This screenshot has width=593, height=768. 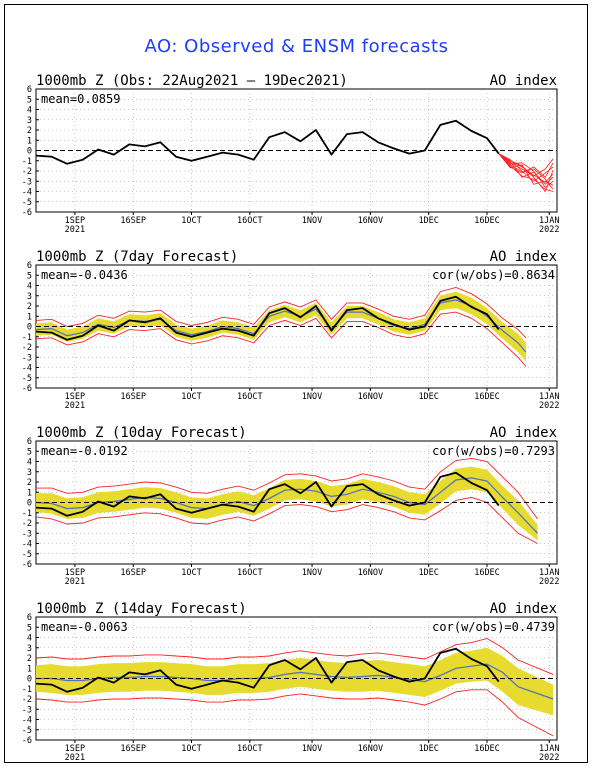 What do you see at coordinates (141, 609) in the screenshot?
I see `panel-title: 1000mb Z (14day Forecast)` at bounding box center [141, 609].